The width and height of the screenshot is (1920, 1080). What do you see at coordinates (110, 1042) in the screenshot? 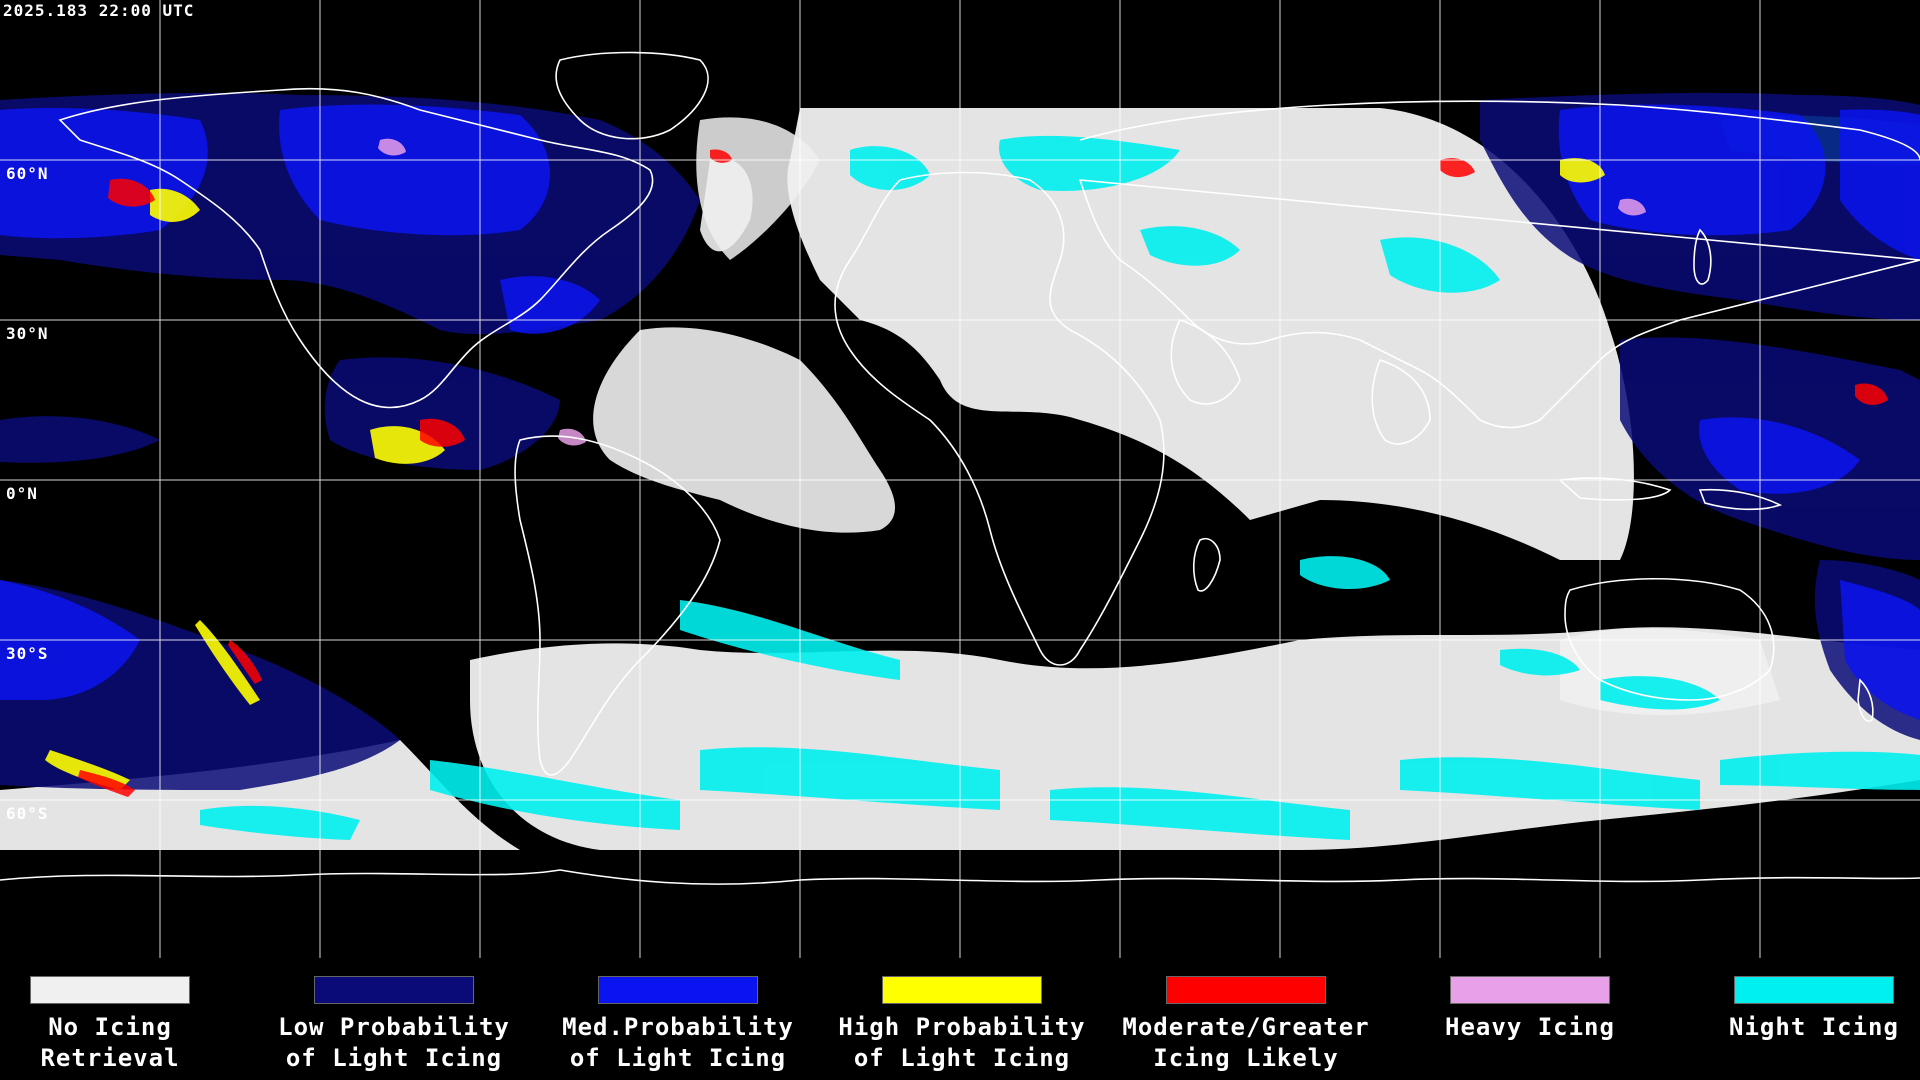
I see `legend-label-no-icing: No Icing Retrieval` at bounding box center [110, 1042].